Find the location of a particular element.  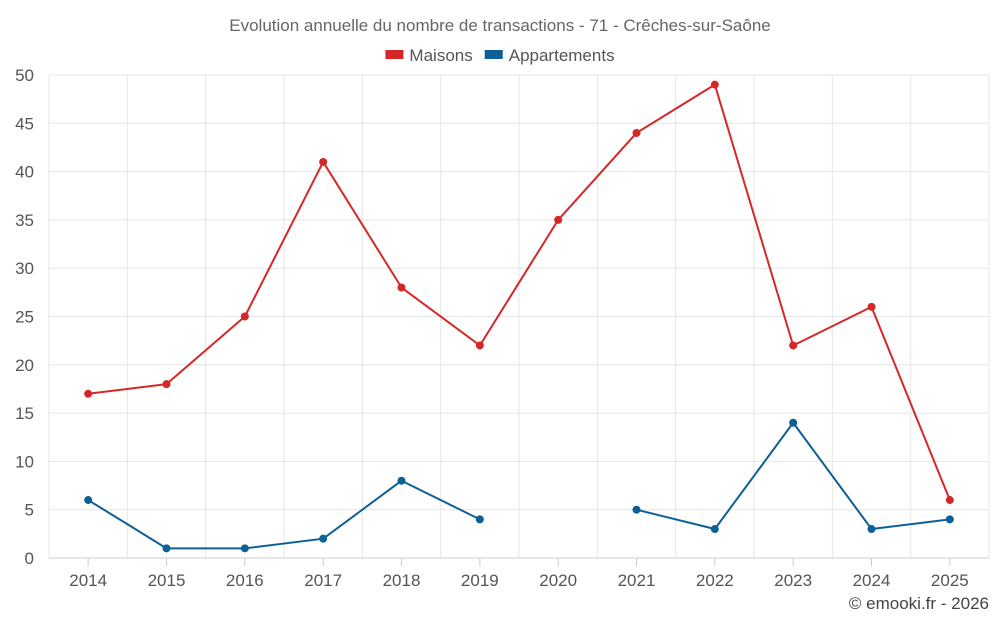

legend: Maisons Appartements is located at coordinates (500, 55).